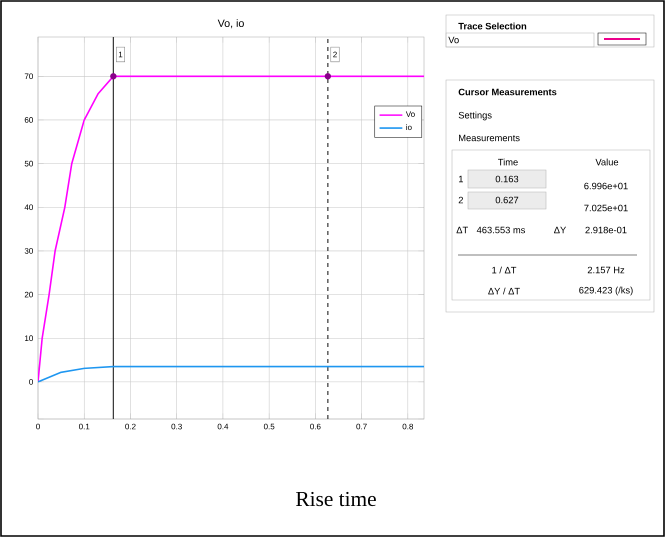  Describe the element at coordinates (560, 230) in the screenshot. I see `text: ΔY` at that location.